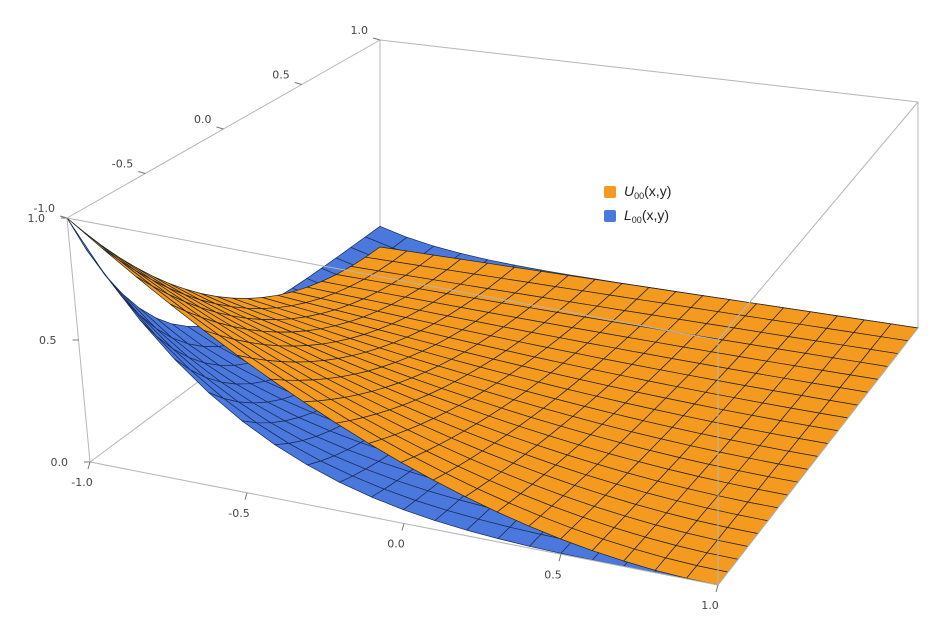 The width and height of the screenshot is (943, 629). Describe the element at coordinates (610, 216) in the screenshot. I see `legend-swatch-lower` at that location.